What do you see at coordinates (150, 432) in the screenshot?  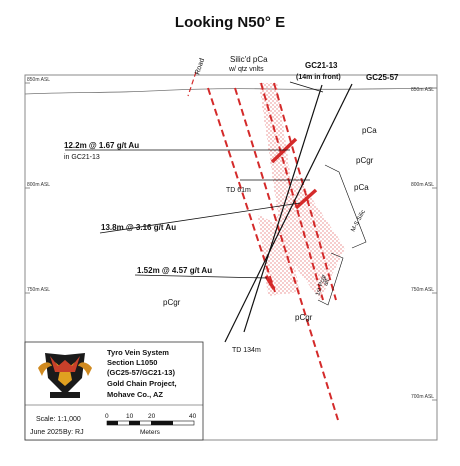 I see `scale-unit: Meters` at bounding box center [150, 432].